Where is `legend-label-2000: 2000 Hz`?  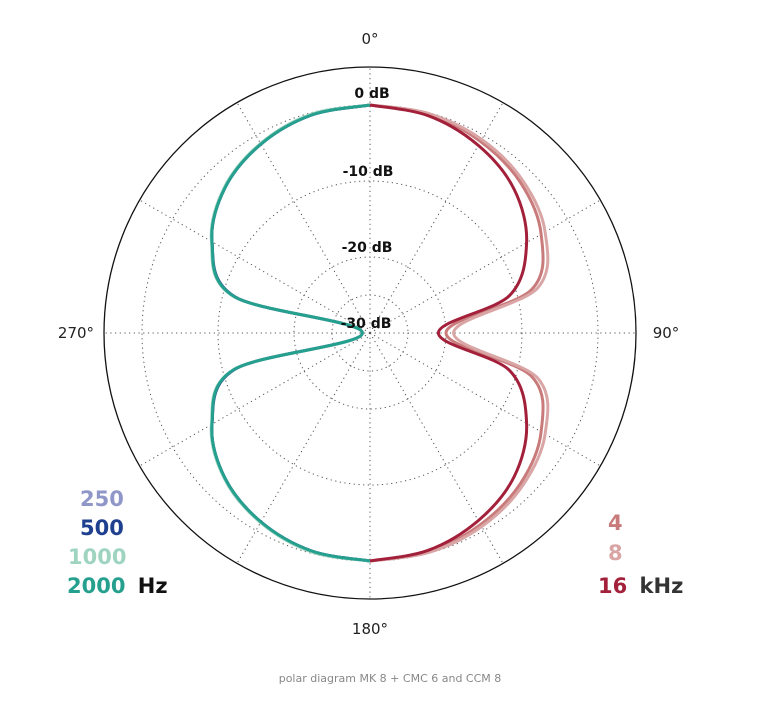
legend-label-2000: 2000 Hz is located at coordinates (117, 586).